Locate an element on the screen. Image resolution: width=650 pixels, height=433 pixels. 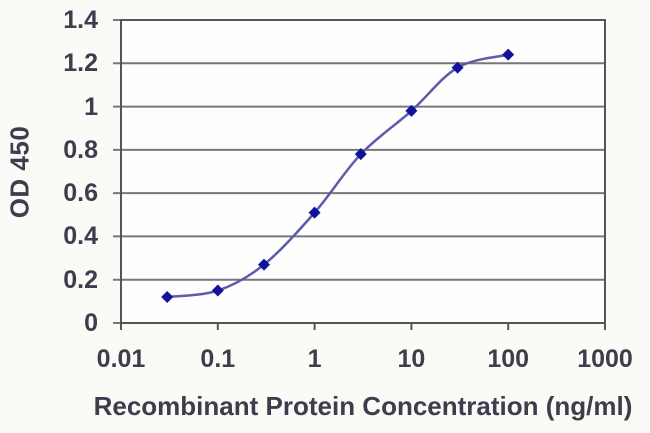
x-tick-label: 0.01 is located at coordinates (121, 359).